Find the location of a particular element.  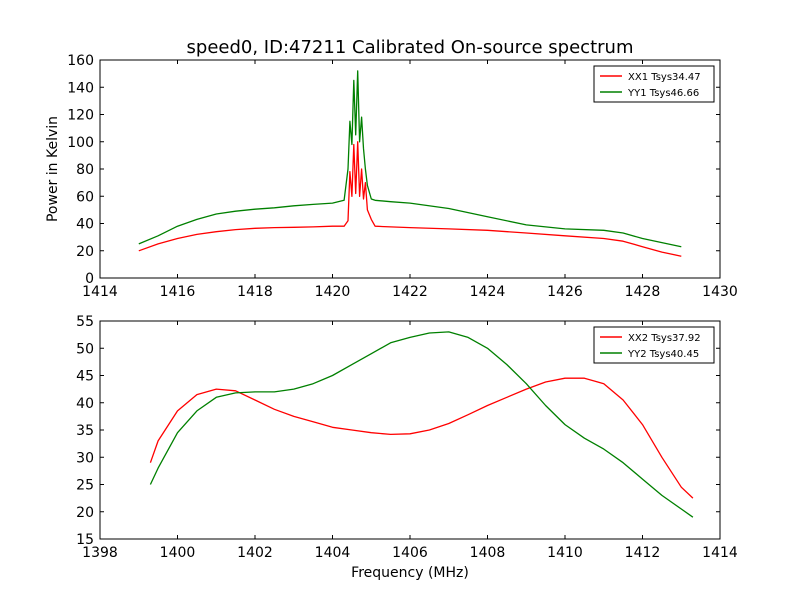

y-tick-label: 35 is located at coordinates (85, 431).